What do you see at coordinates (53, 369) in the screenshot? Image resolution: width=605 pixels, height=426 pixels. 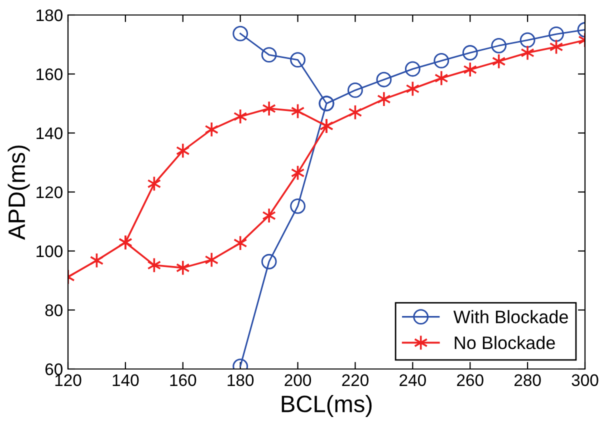 I see `y-tick-label: 60` at bounding box center [53, 369].